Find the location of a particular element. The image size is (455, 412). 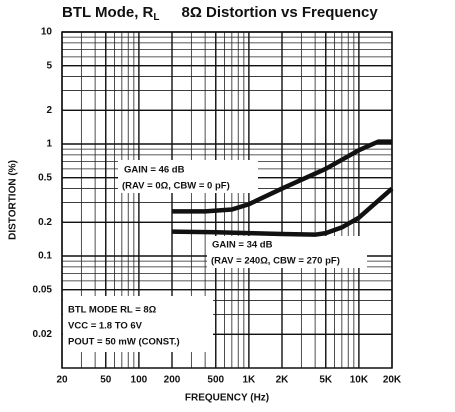

x-axis-label: FREQUENCY (Hz) is located at coordinates (227, 398).